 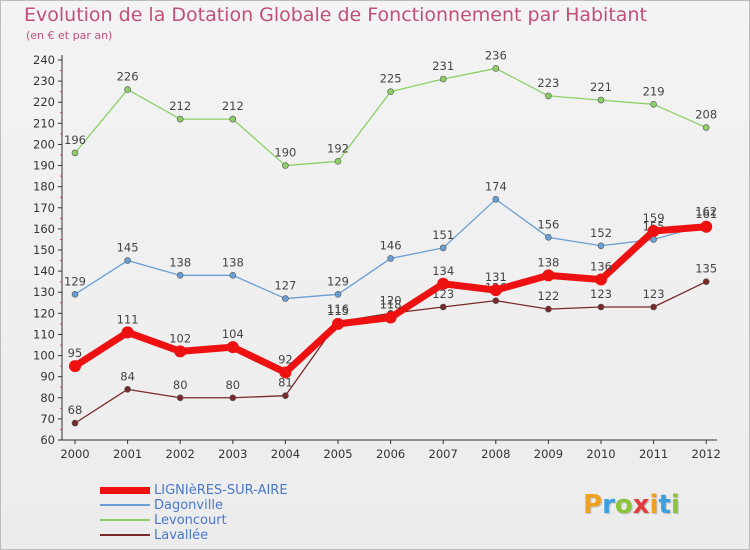 I want to click on x-tick-label: 2008, so click(x=495, y=454).